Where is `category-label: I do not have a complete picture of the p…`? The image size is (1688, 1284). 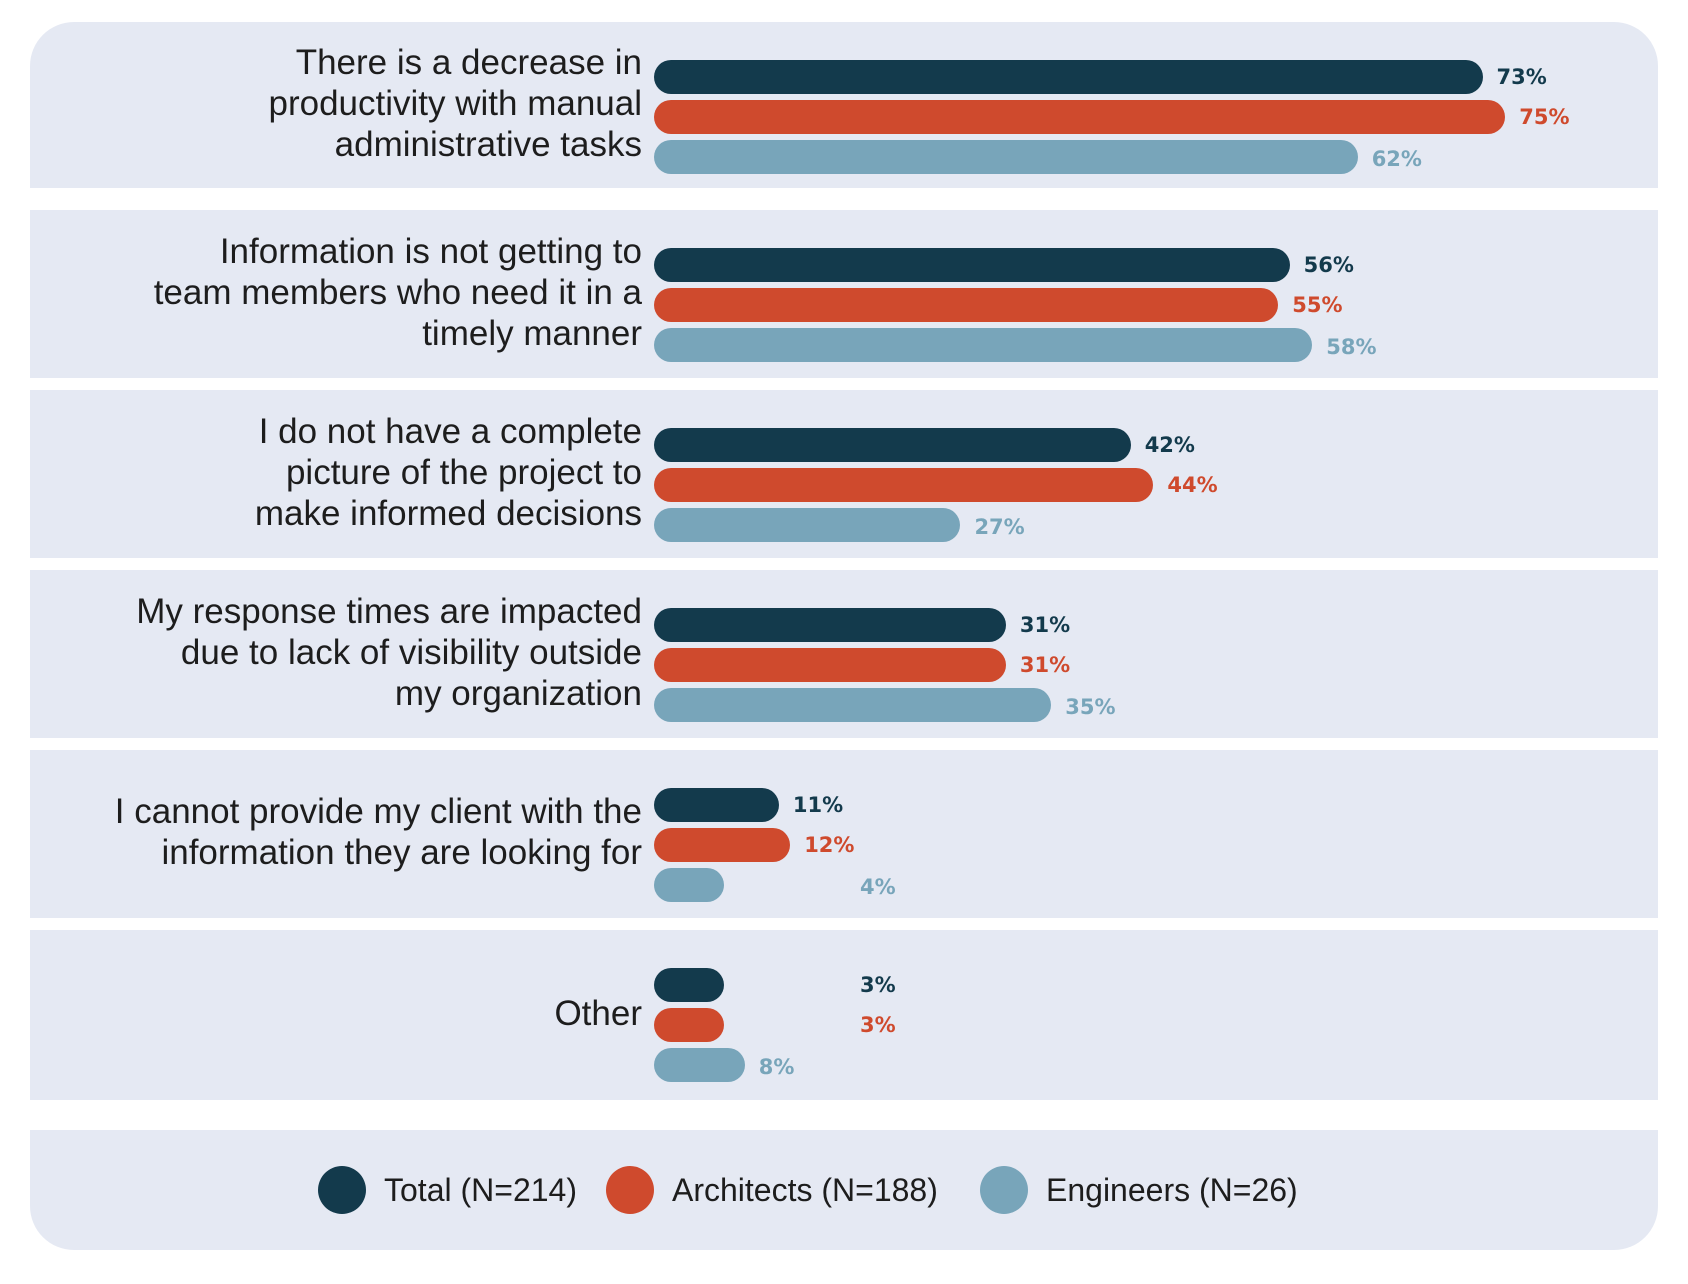 category-label: I do not have a complete picture of the p… is located at coordinates (362, 472).